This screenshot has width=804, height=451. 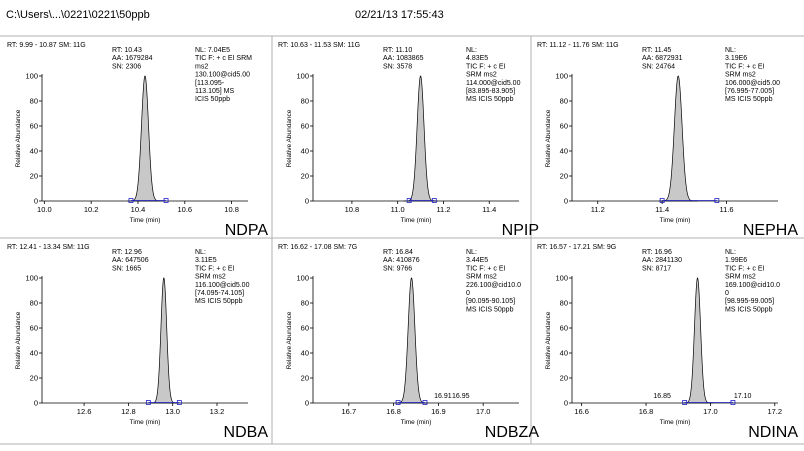 I want to click on rt-range-label: RT: 16.62 - 17.08 SM: 7G, so click(x=317, y=247).